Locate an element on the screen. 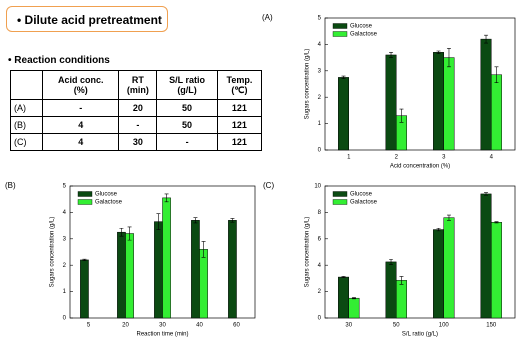 Image resolution: width=531 pixels, height=349 pixels. x-axis-label: Reaction time (min) is located at coordinates (162, 335).